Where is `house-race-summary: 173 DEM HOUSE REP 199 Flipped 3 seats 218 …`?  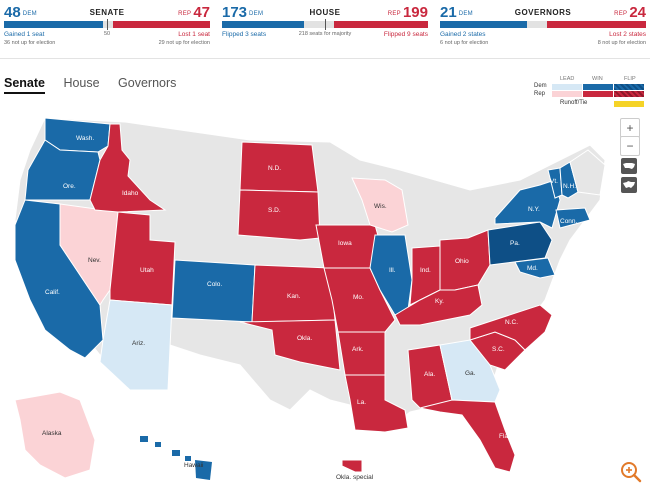
house-race-summary: 173 DEM HOUSE REP 199 Flipped 3 seats 218 … is located at coordinates (325, 25).